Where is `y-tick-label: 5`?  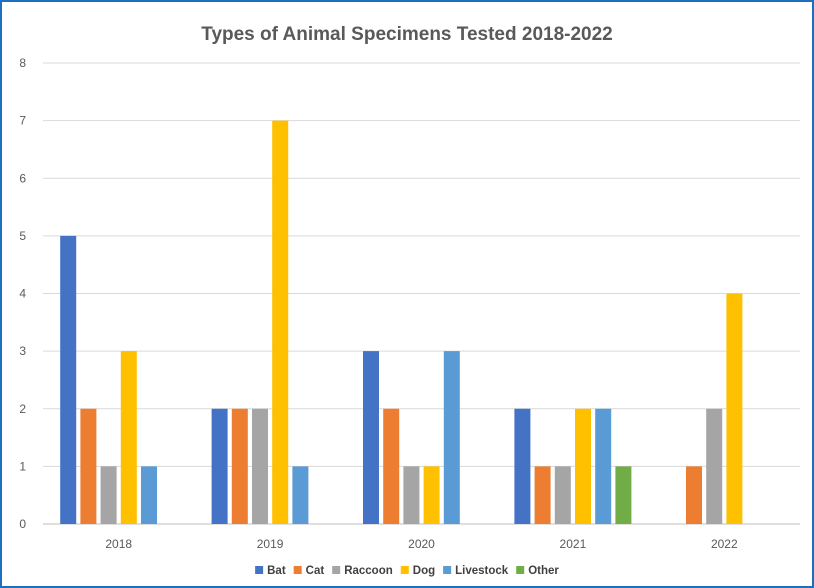 y-tick-label: 5 is located at coordinates (22, 236).